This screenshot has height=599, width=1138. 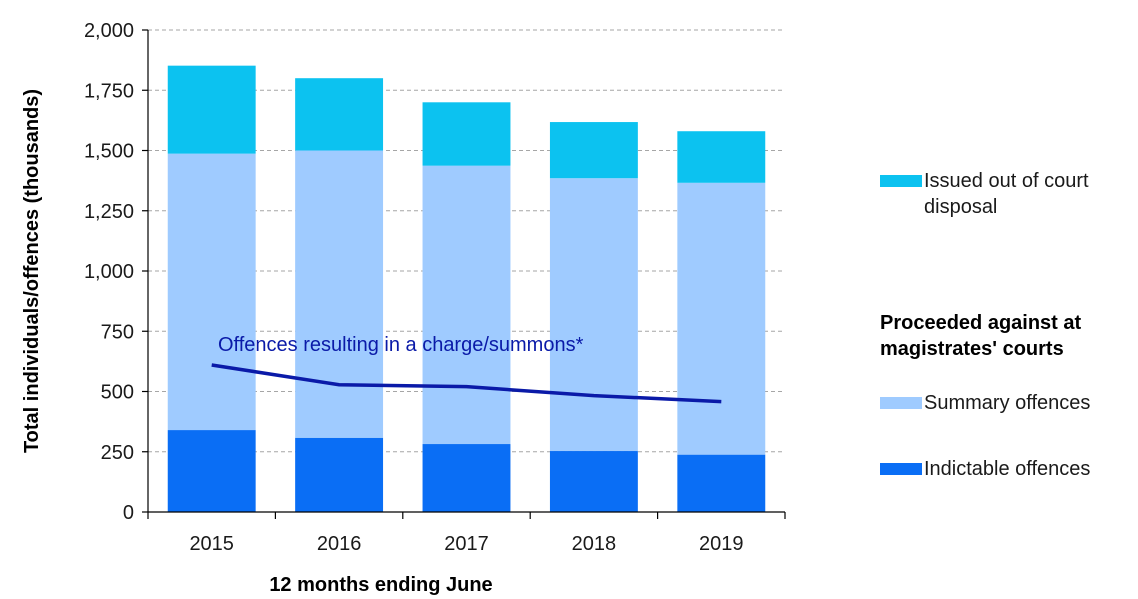 I want to click on legend-swatch-summary, so click(x=901, y=403).